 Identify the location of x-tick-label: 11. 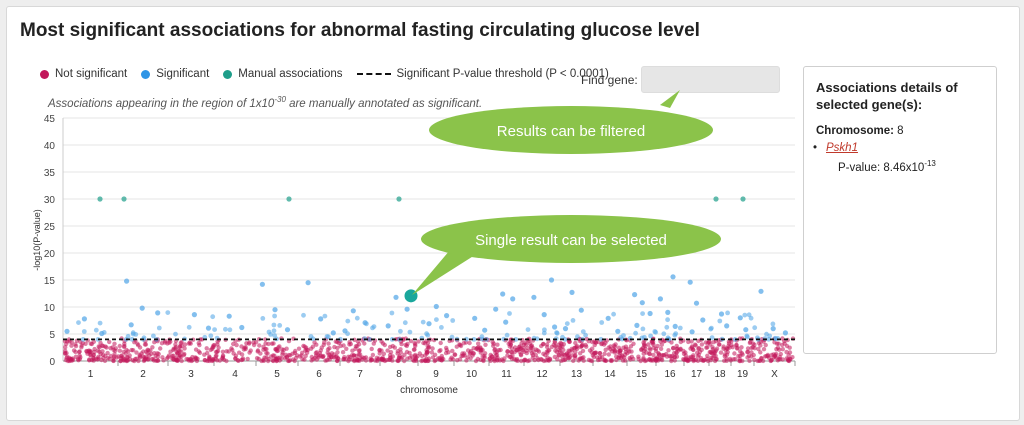
(506, 374).